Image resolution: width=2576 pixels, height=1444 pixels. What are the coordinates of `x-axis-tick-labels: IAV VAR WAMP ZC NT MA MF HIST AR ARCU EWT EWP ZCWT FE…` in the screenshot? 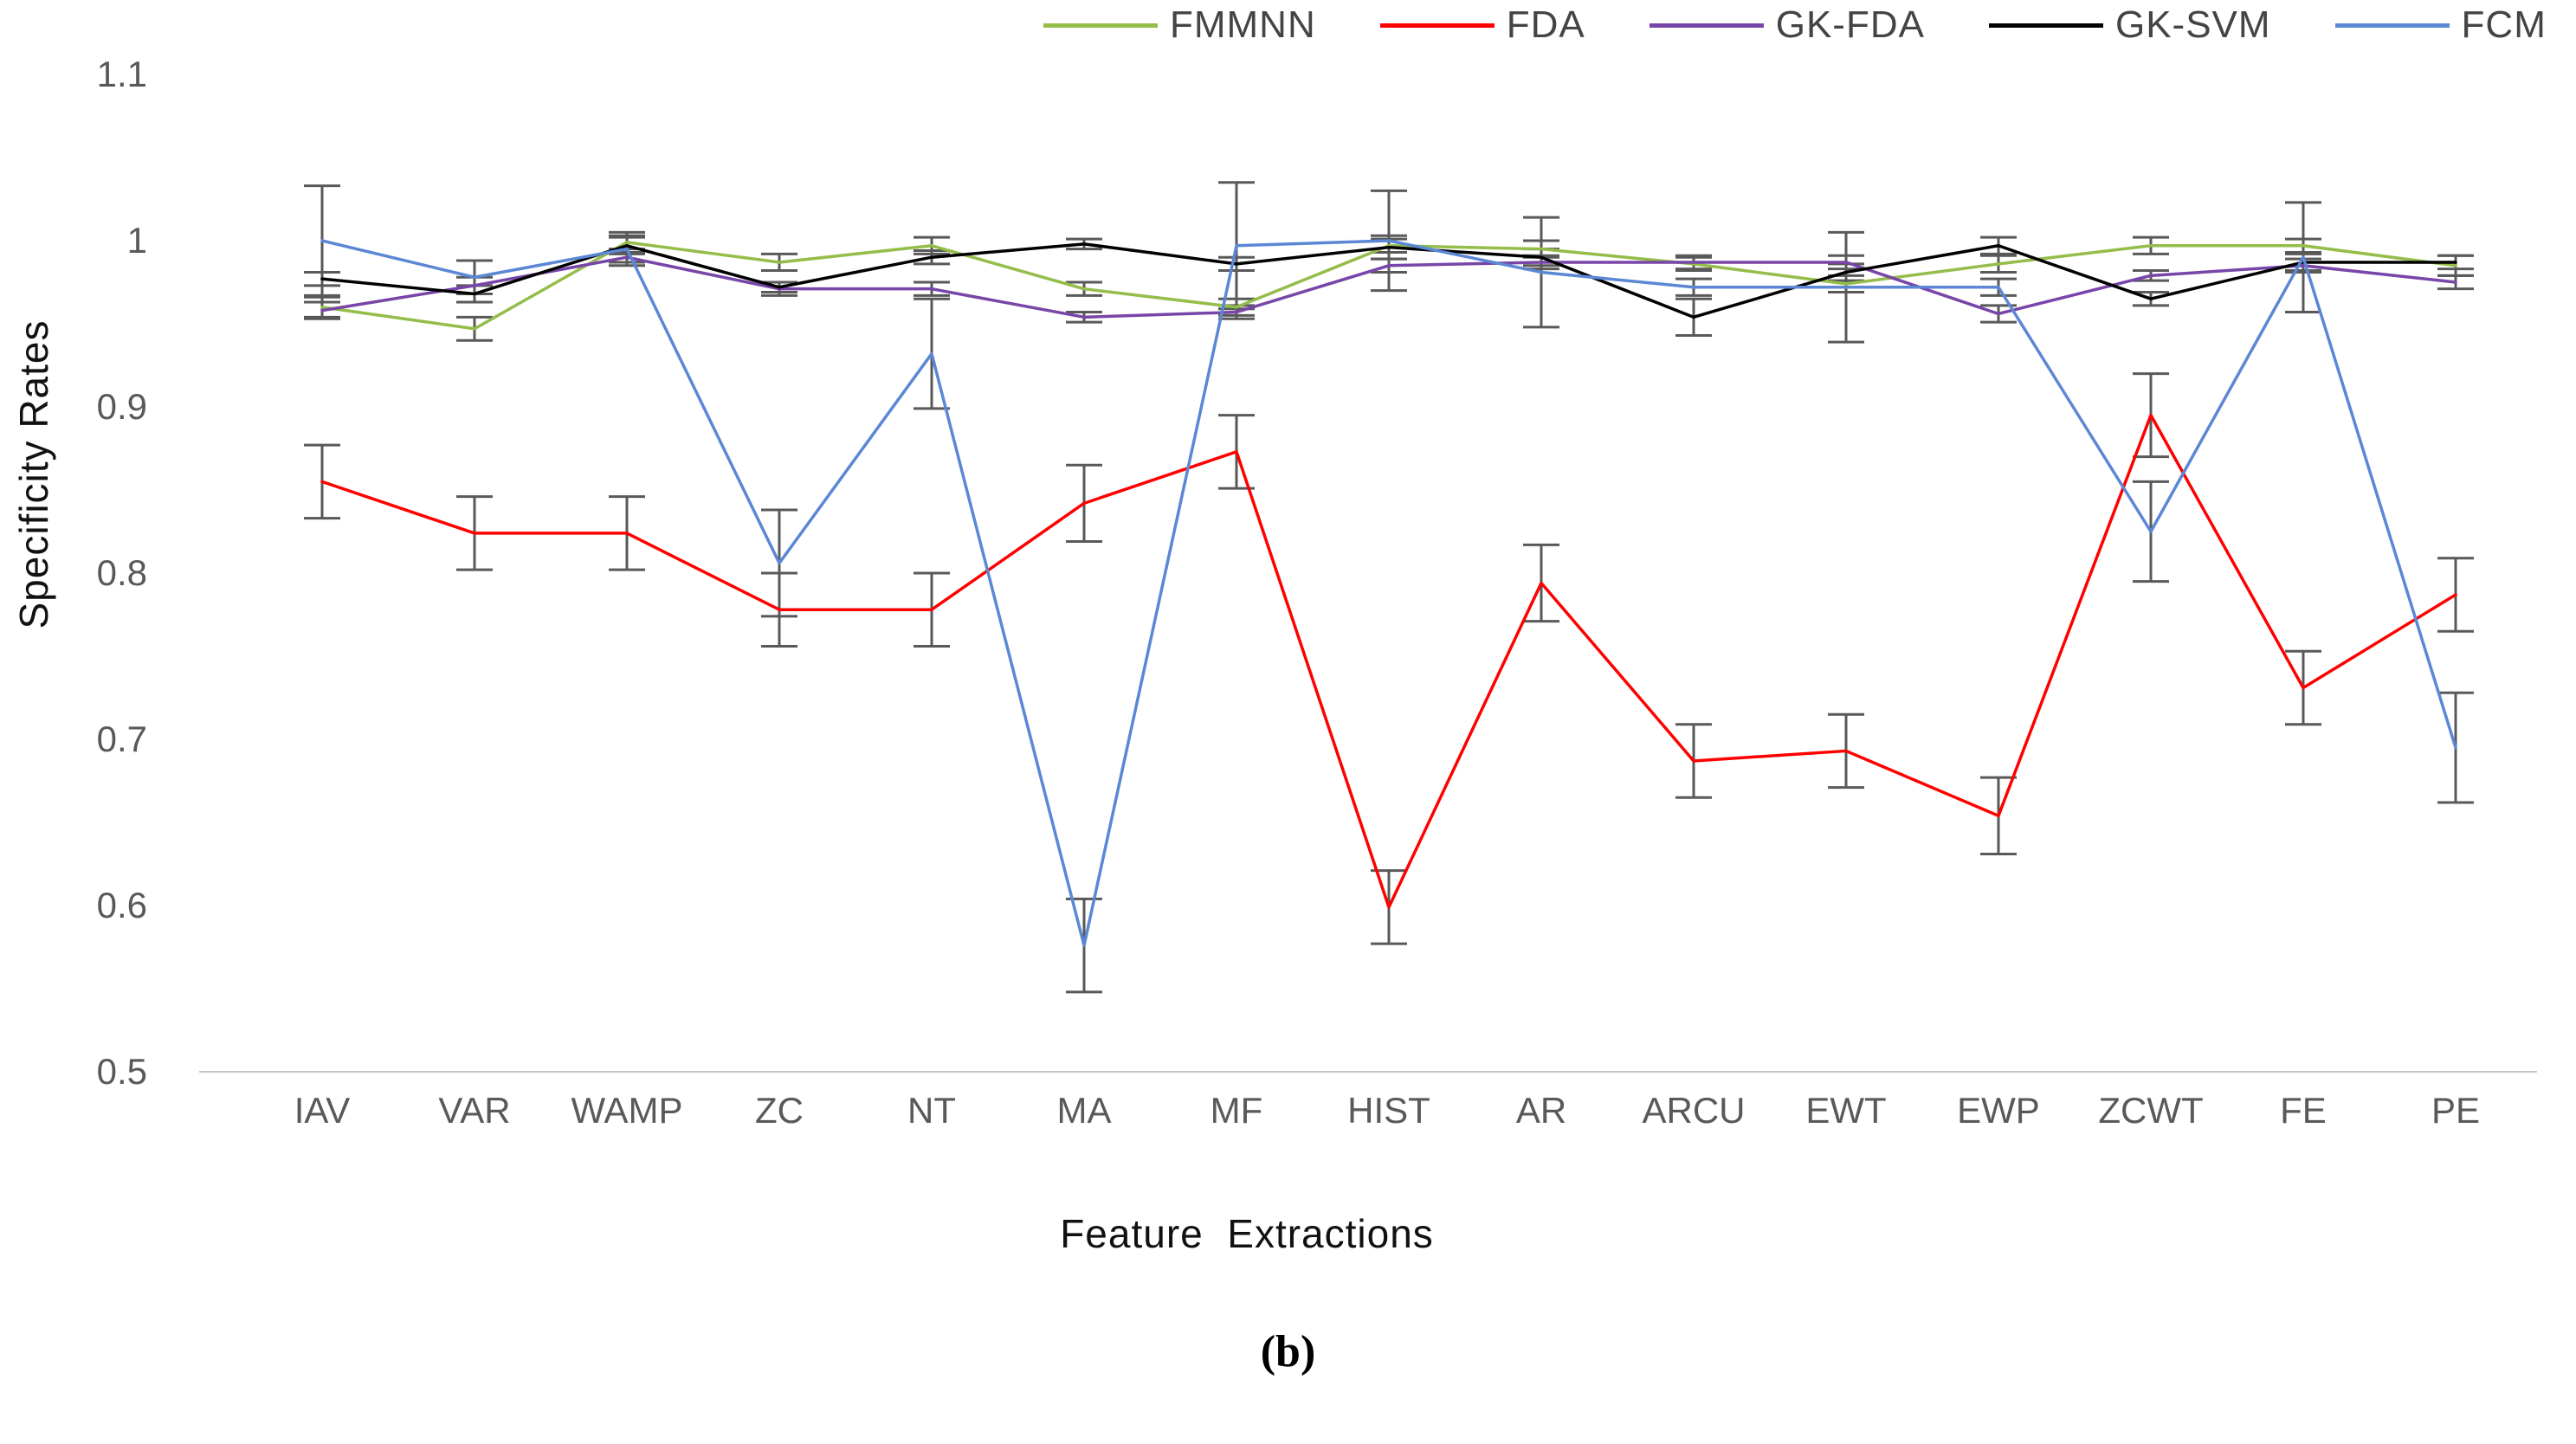 It's located at (1288, 1115).